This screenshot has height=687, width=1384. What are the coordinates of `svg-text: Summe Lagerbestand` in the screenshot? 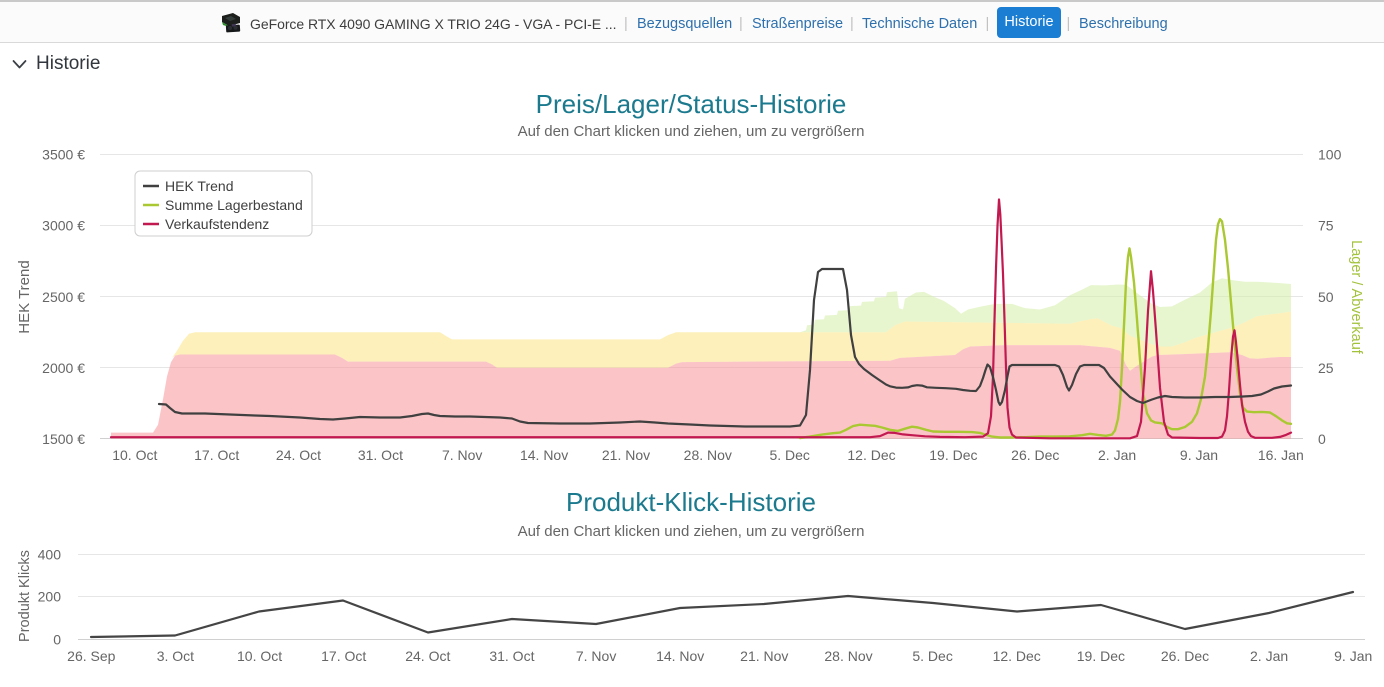 It's located at (234, 205).